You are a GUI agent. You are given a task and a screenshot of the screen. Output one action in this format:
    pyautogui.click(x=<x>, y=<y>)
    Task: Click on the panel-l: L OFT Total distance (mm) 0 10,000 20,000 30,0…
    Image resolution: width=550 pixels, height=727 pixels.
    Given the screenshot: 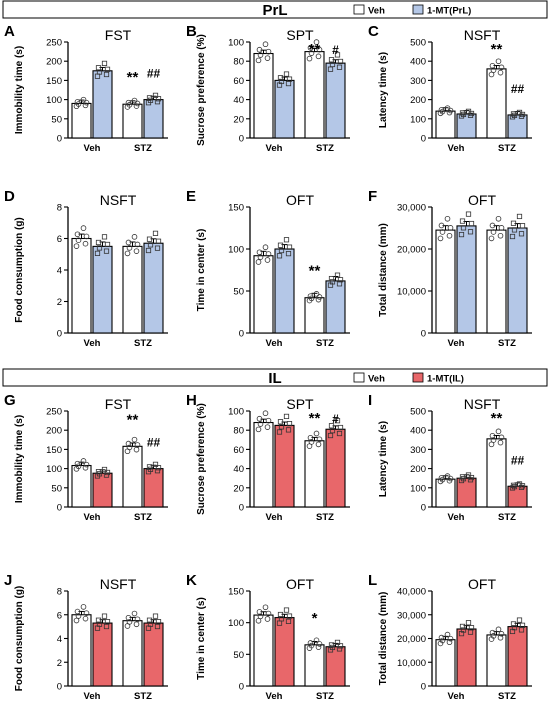 What is the action you would take?
    pyautogui.click(x=450, y=637)
    